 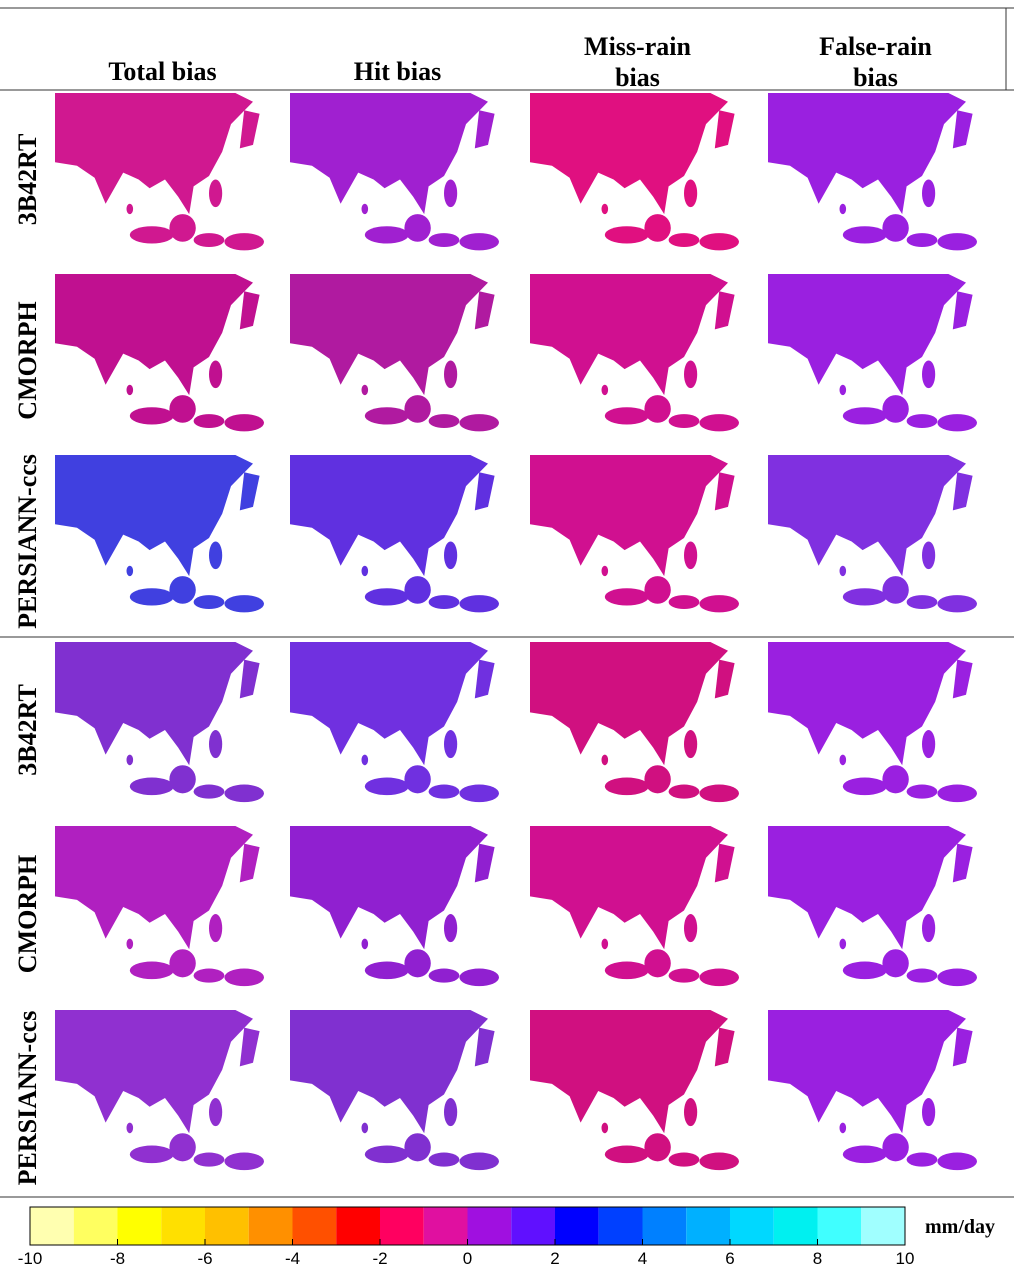 I want to click on tick-label: -2, so click(x=379, y=1258).